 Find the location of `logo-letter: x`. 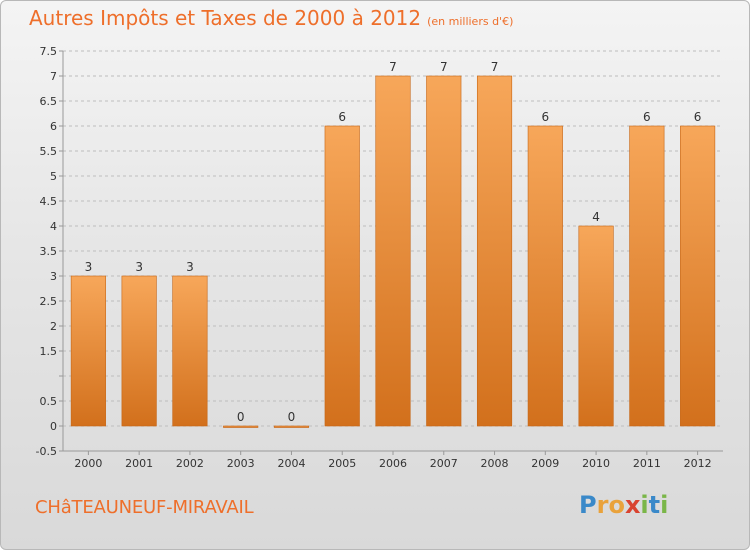

logo-letter: x is located at coordinates (632, 505).